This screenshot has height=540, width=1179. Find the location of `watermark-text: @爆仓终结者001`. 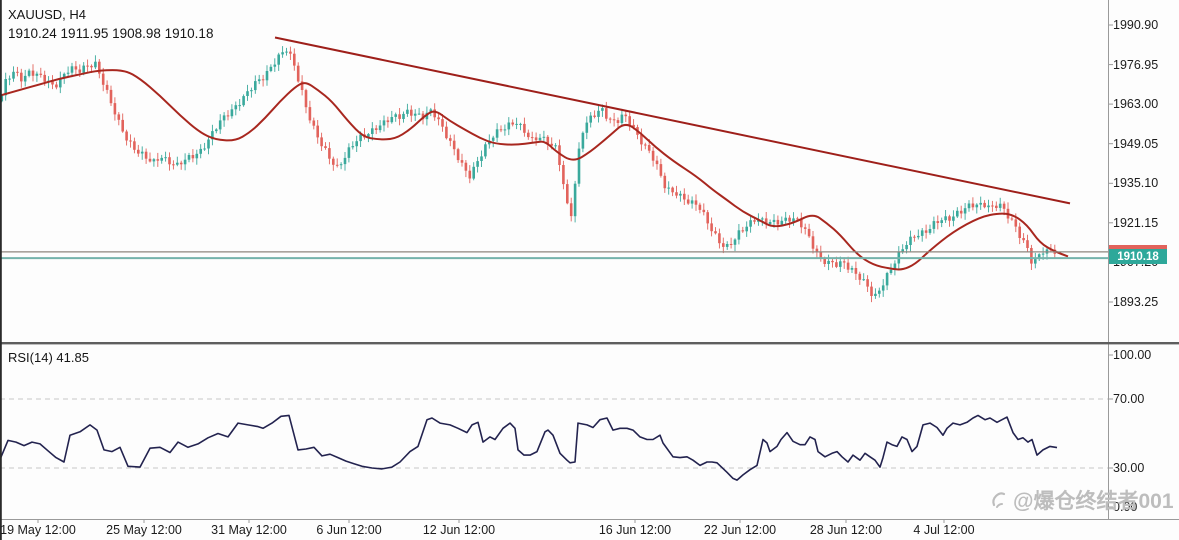

watermark-text: @爆仓终结者001 is located at coordinates (1093, 501).